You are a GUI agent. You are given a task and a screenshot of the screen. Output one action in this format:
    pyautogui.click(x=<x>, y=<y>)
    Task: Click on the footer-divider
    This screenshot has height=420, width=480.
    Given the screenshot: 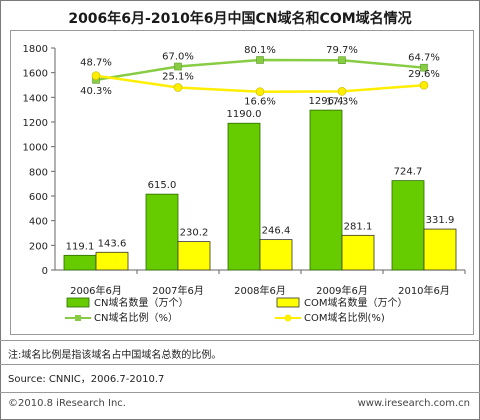 What is the action you would take?
    pyautogui.click(x=240, y=392)
    